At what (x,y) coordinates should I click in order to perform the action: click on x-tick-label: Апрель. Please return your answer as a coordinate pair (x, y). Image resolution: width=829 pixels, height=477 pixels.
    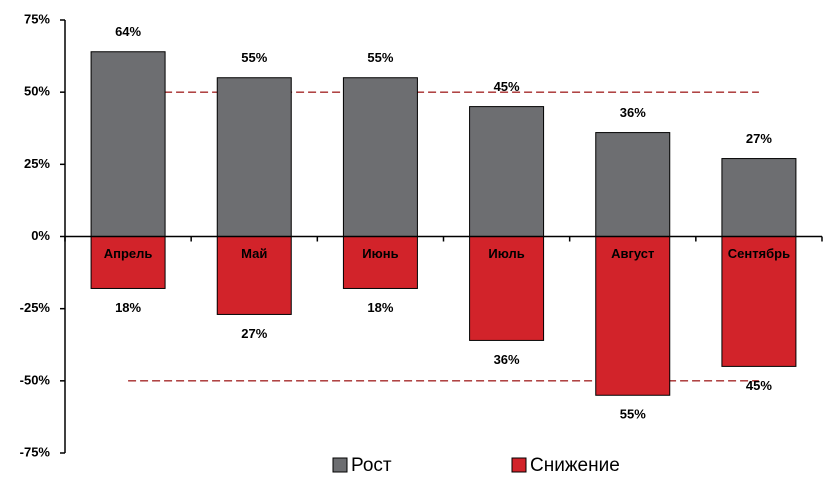
    Looking at the image, I should click on (128, 253).